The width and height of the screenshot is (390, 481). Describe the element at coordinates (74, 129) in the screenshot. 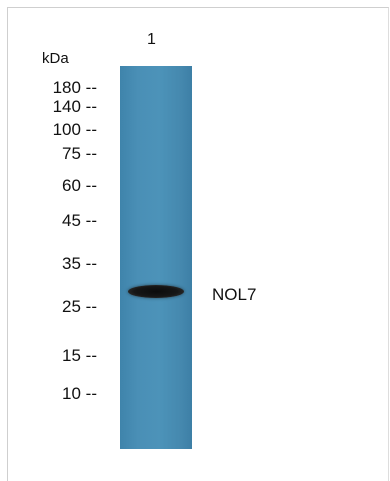

I see `marker-100: 100 --` at that location.